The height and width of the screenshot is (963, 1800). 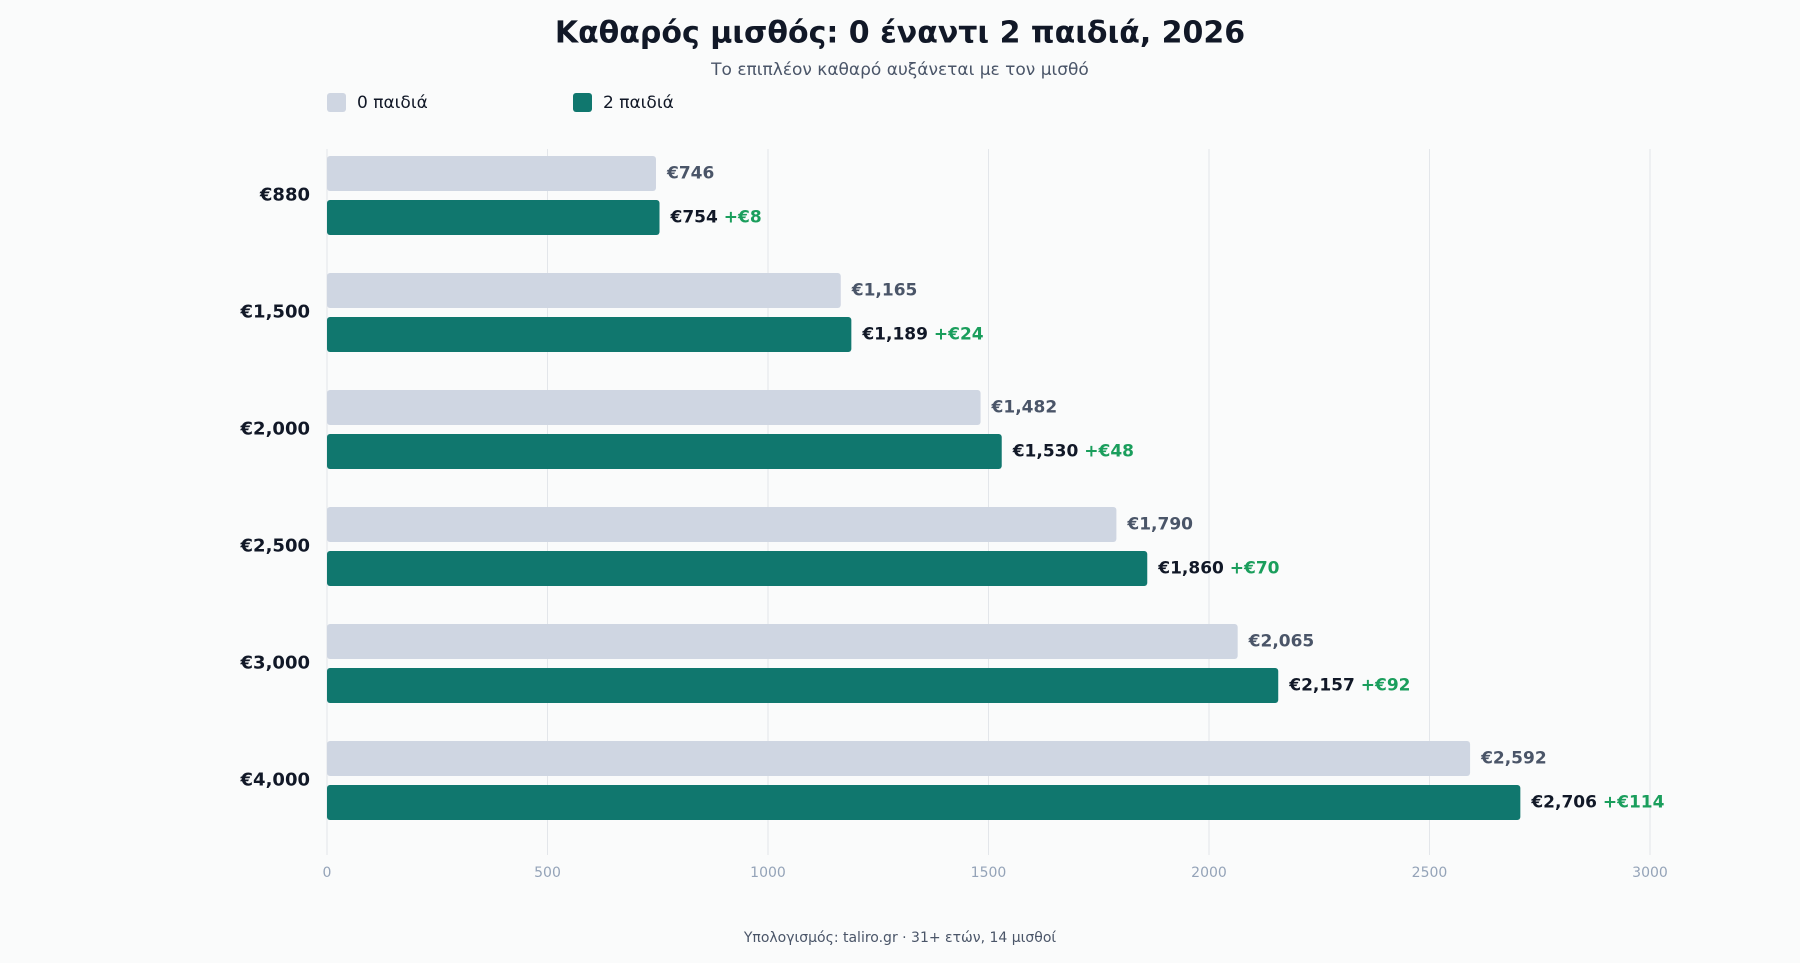 What do you see at coordinates (694, 218) in the screenshot?
I see `value-label-text: €754` at bounding box center [694, 218].